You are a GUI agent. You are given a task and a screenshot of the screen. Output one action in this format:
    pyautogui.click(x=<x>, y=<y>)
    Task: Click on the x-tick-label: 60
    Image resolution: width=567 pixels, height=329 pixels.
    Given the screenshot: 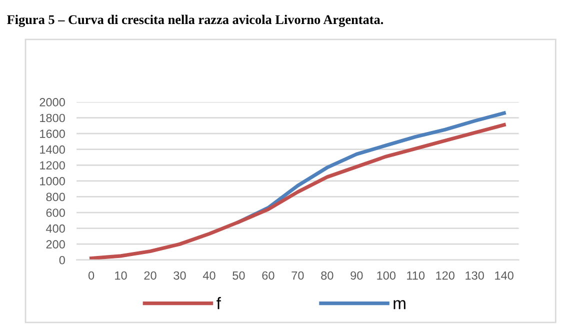 What is the action you would take?
    pyautogui.click(x=268, y=275)
    